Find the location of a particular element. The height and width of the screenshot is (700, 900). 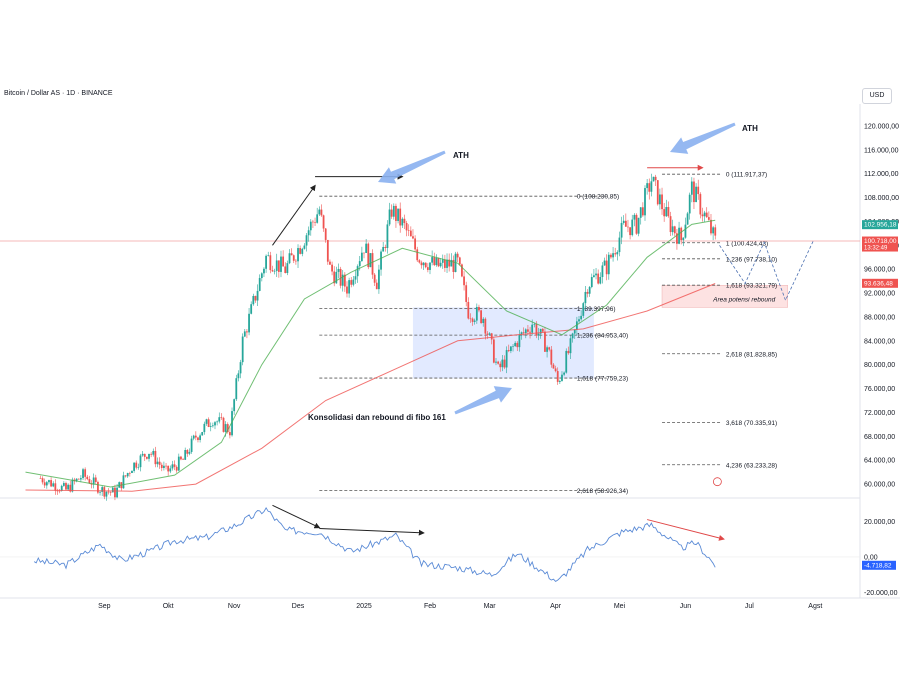

x-tick-label: Jul is located at coordinates (749, 606).